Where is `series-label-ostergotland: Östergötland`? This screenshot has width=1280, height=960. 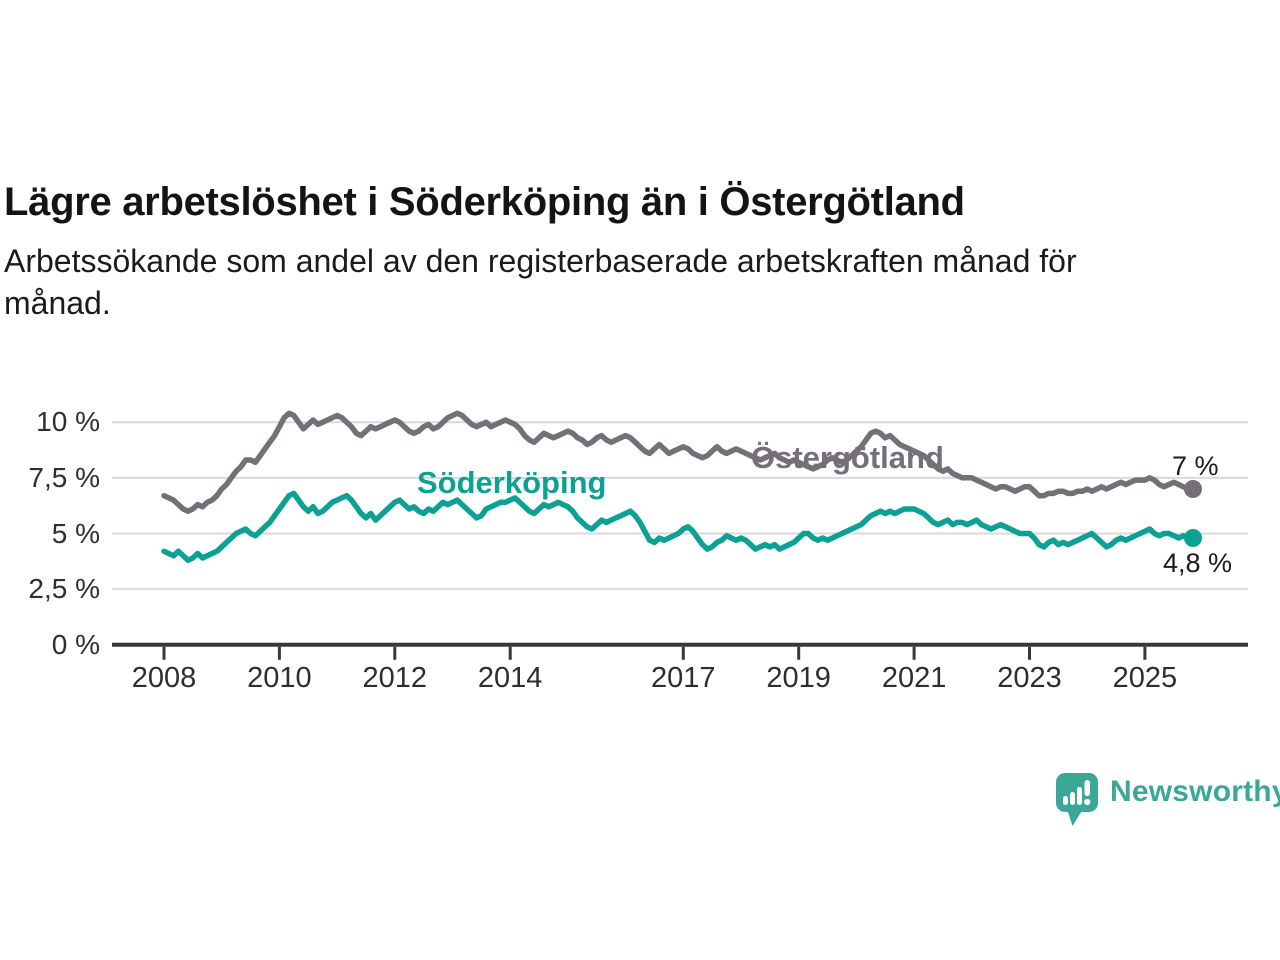
series-label-ostergotland: Östergötland is located at coordinates (847, 457).